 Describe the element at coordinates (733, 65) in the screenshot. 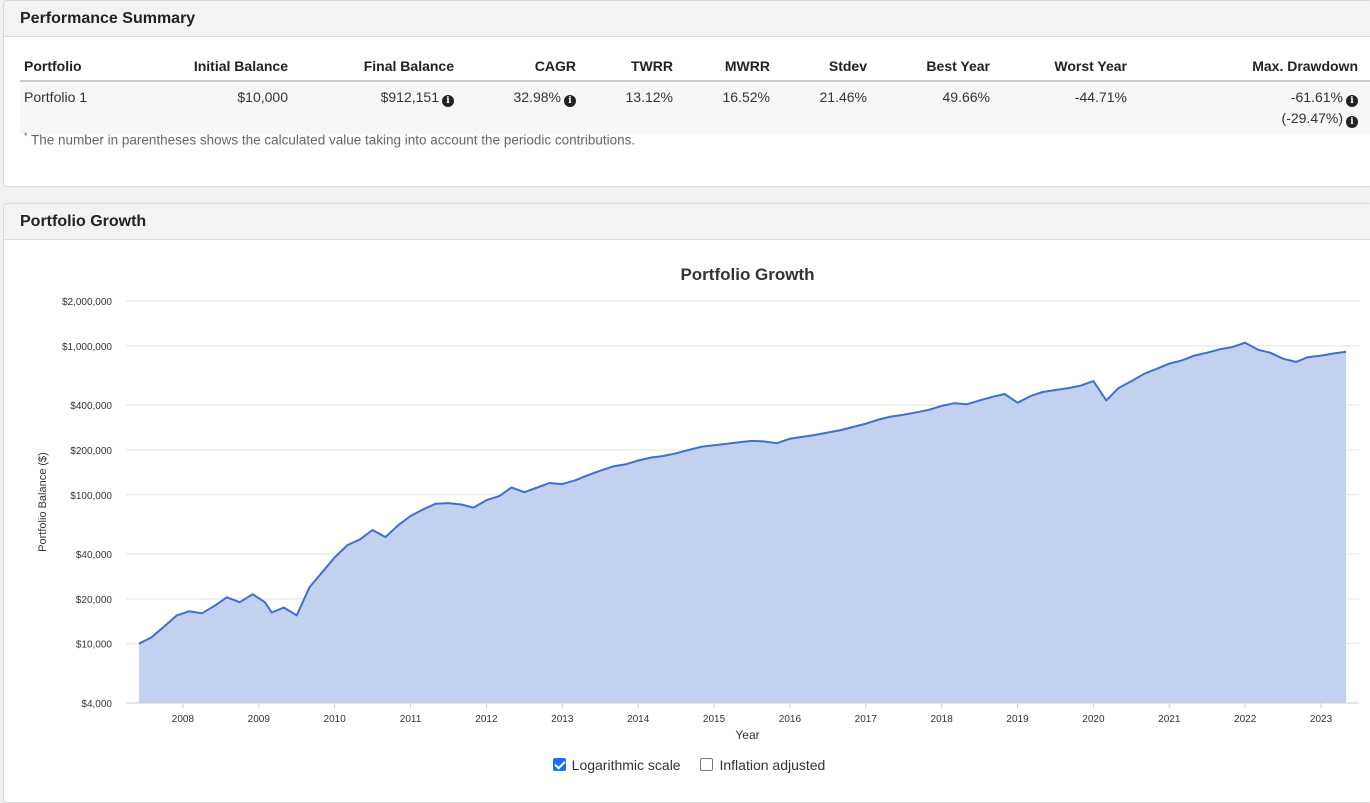

I see `col-mwrr: MWRR` at that location.